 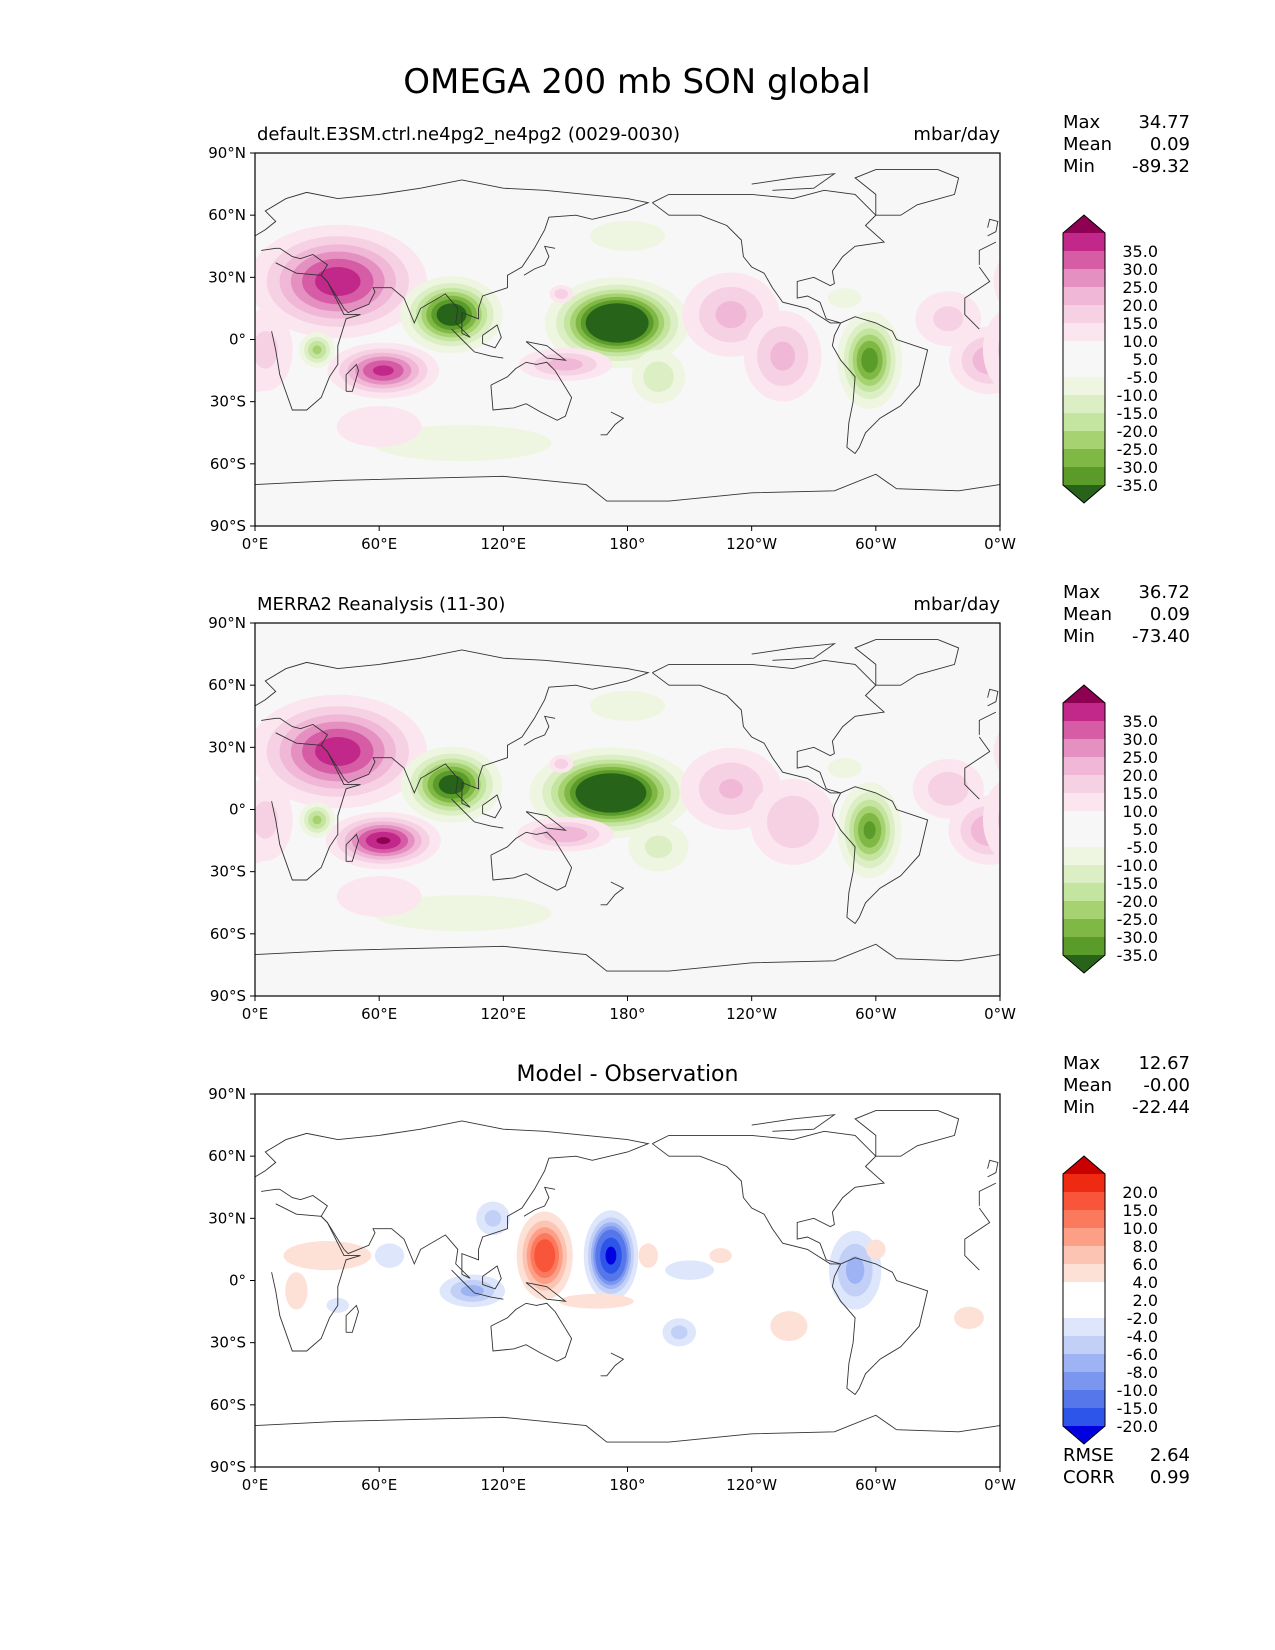 I want to click on stat-value: 36.72, so click(x=1164, y=592).